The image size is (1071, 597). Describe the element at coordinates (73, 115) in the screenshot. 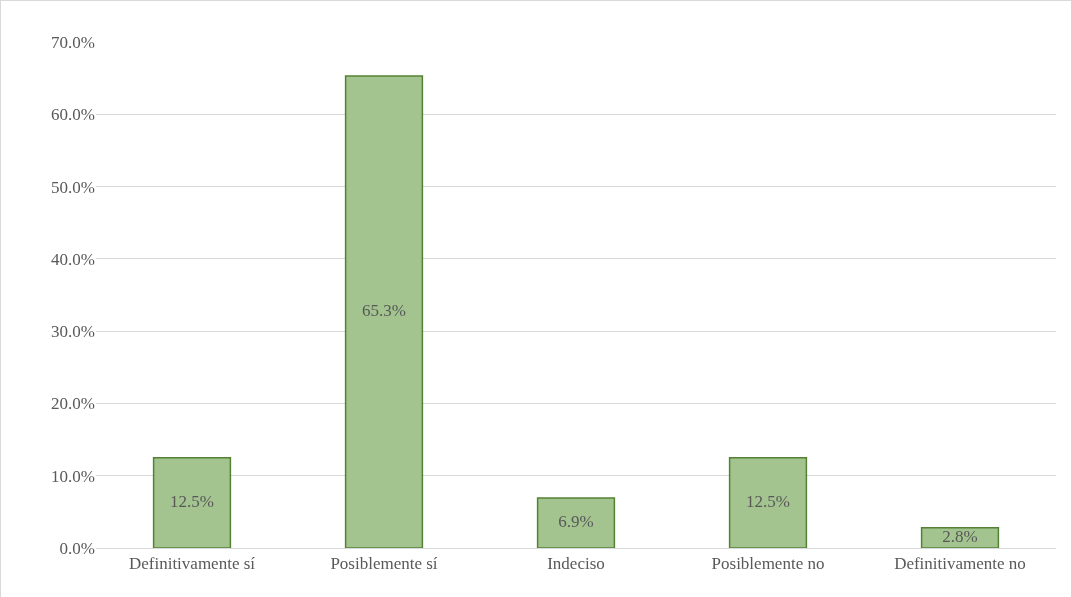

I see `y-tick-label: 60.0%` at that location.